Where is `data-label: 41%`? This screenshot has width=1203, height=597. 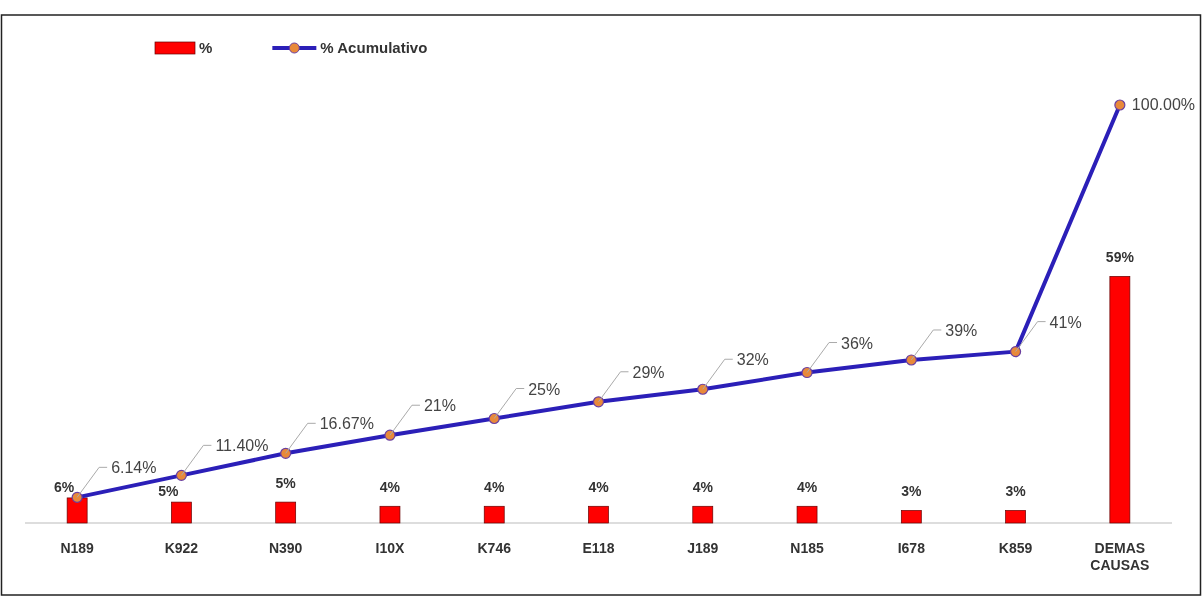
data-label: 41% is located at coordinates (1065, 322).